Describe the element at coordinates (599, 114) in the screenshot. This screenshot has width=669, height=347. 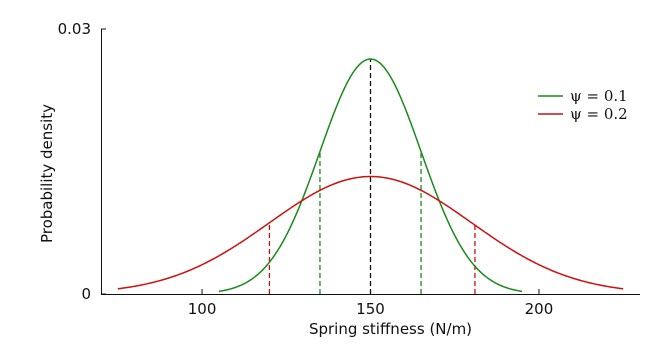
I see `legend-label: ψ = 0.2` at that location.